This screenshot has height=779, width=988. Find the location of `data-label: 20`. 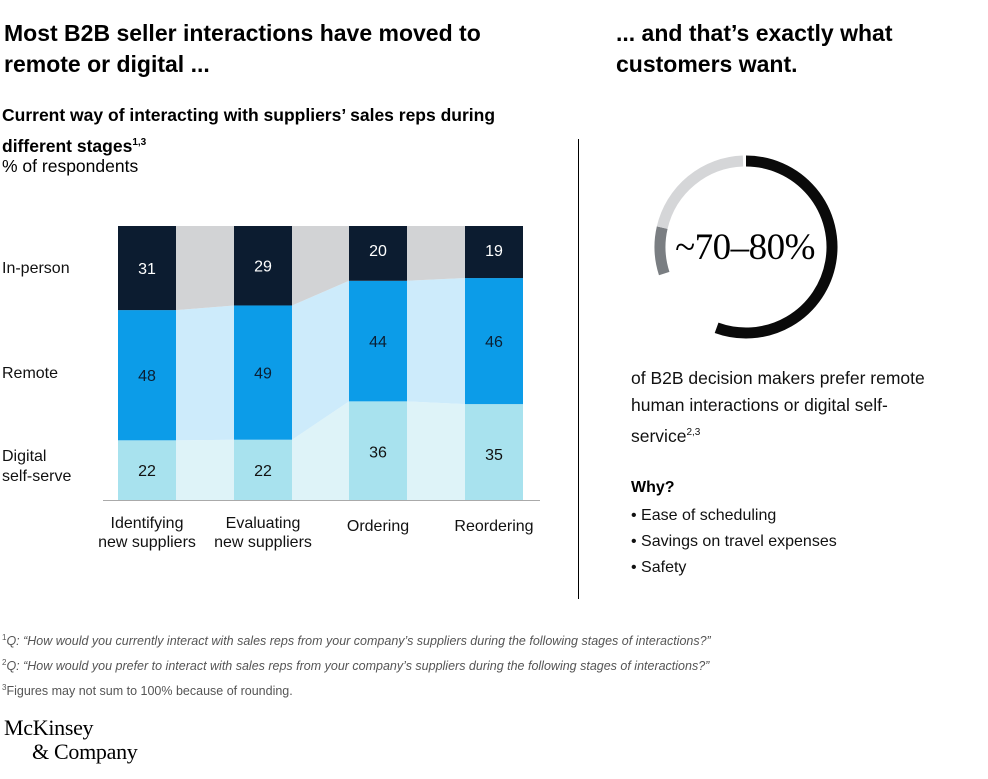

data-label: 20 is located at coordinates (378, 251).